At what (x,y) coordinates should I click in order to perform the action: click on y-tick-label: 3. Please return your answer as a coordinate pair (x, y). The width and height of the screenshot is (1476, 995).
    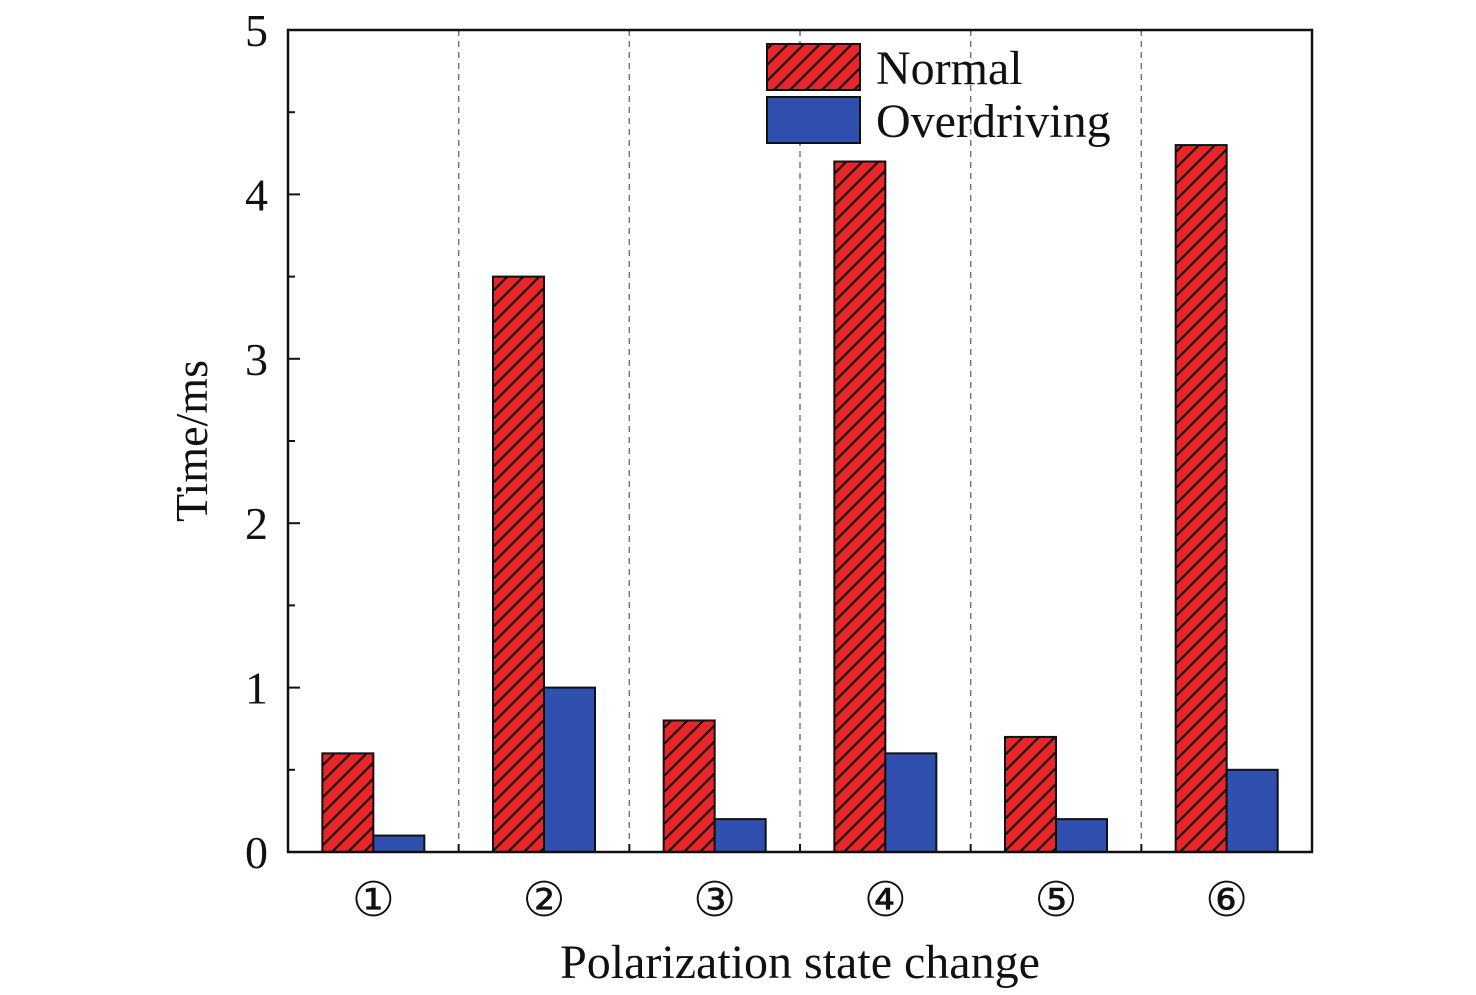
    Looking at the image, I should click on (256, 359).